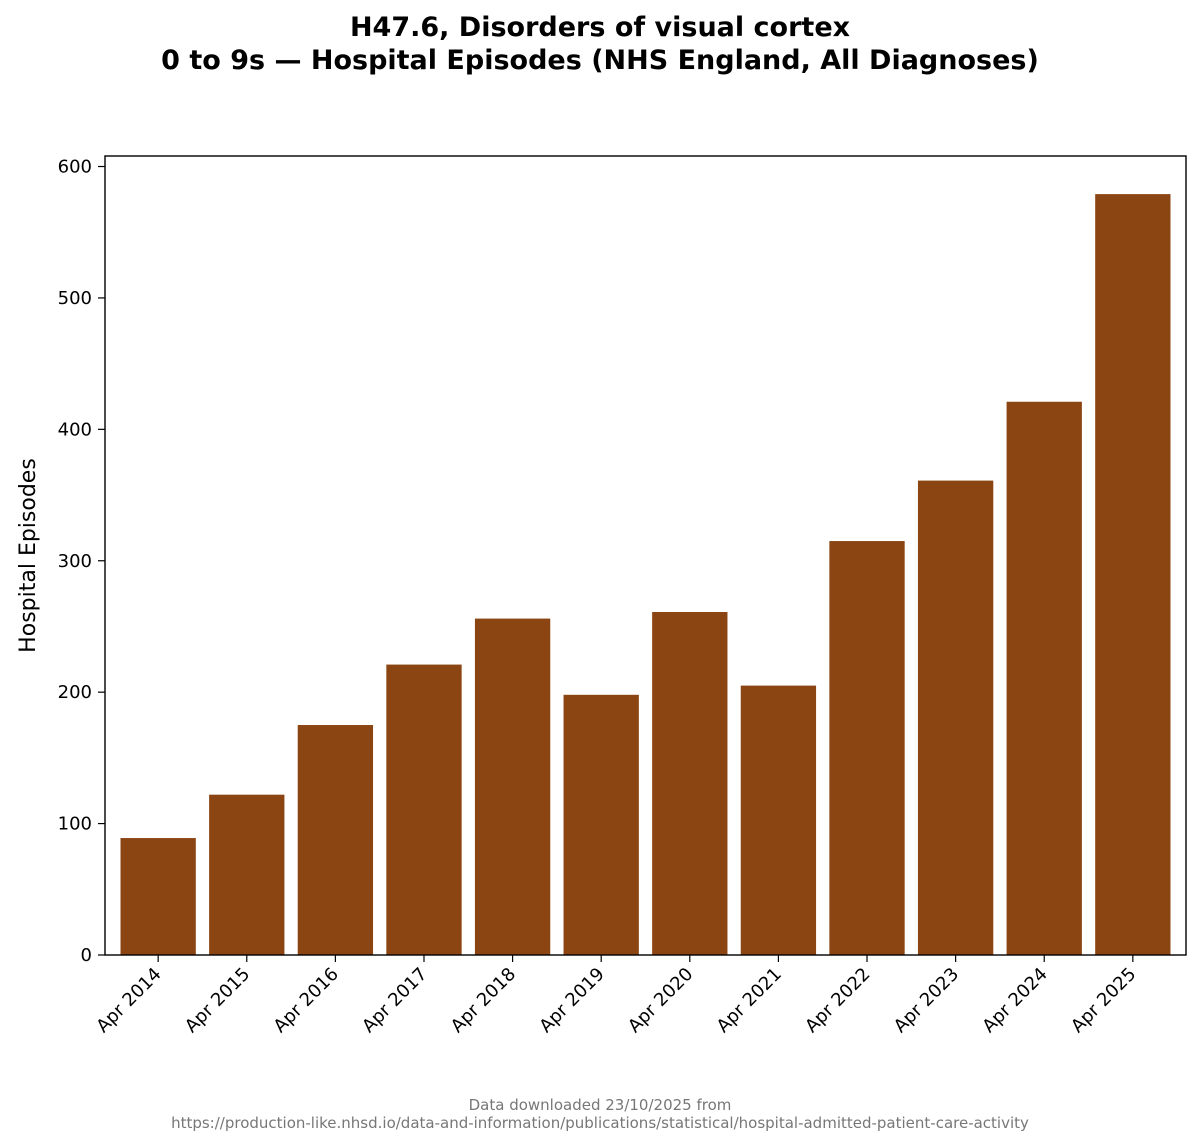 The image size is (1200, 1146). I want to click on x-tick-label: Apr 2019, so click(571, 1000).